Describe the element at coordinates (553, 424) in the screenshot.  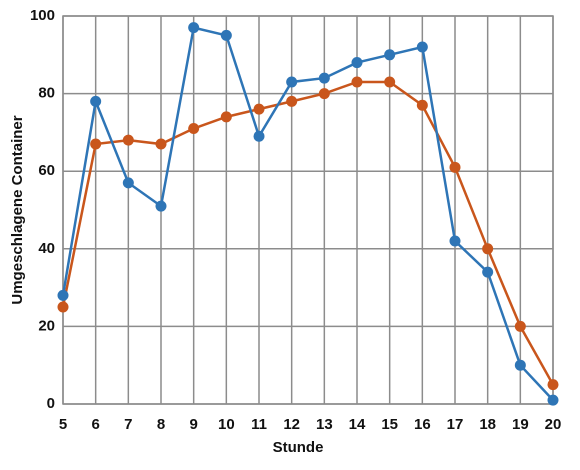
I see `x-tick-label: 20` at that location.